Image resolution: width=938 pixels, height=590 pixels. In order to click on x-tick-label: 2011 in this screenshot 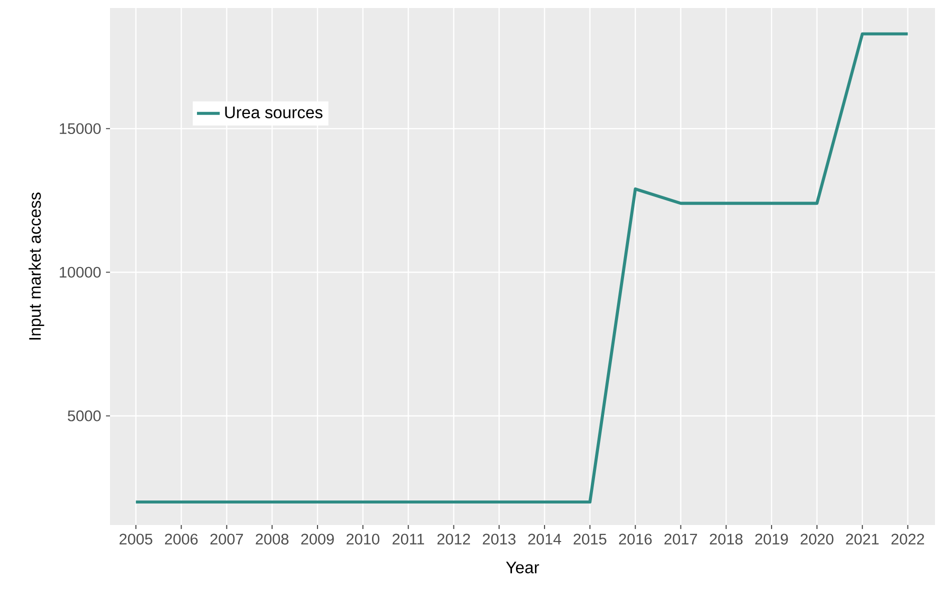, I will do `click(408, 539)`.